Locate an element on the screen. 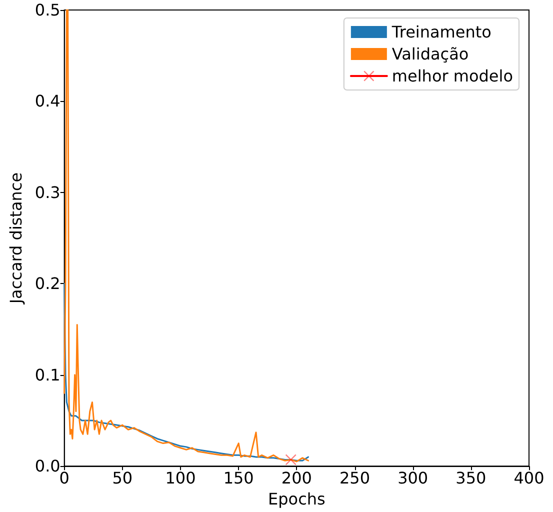  x-tick-label: 200 is located at coordinates (296, 478).